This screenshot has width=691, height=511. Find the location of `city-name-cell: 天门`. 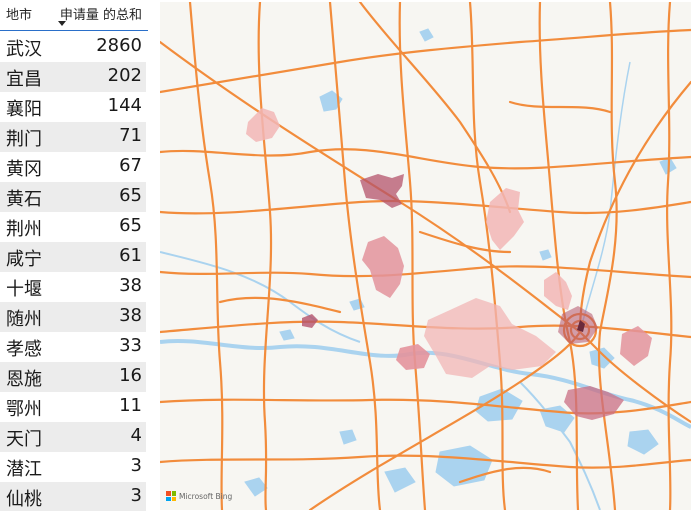

city-name-cell: 天门 is located at coordinates (24, 438).